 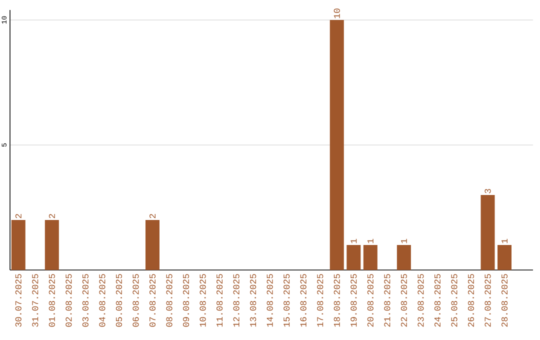 I want to click on x-tick-label: 27.08.2025, so click(x=487, y=300).